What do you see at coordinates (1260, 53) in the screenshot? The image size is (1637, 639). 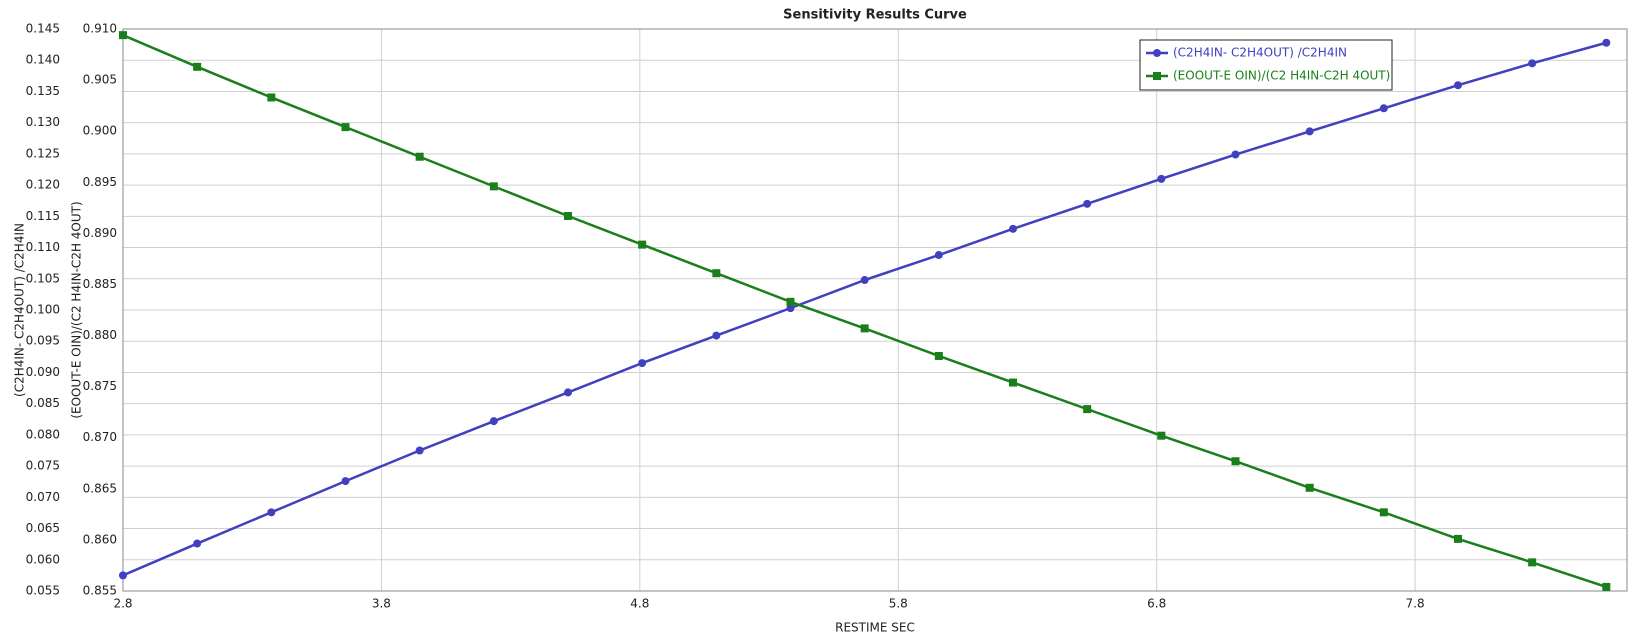 I see `legend-label: (C2H4IN- C2H4OUT) /C2H4IN` at bounding box center [1260, 53].